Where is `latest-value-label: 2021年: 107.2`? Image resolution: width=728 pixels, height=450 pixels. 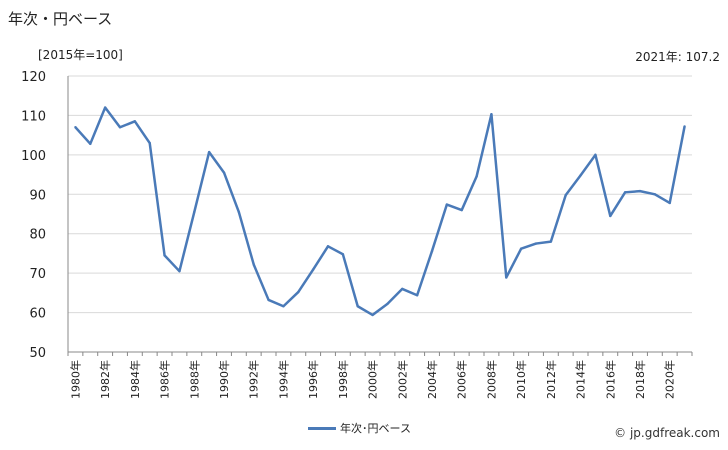
latest-value-label: 2021年: 107.2 is located at coordinates (677, 57).